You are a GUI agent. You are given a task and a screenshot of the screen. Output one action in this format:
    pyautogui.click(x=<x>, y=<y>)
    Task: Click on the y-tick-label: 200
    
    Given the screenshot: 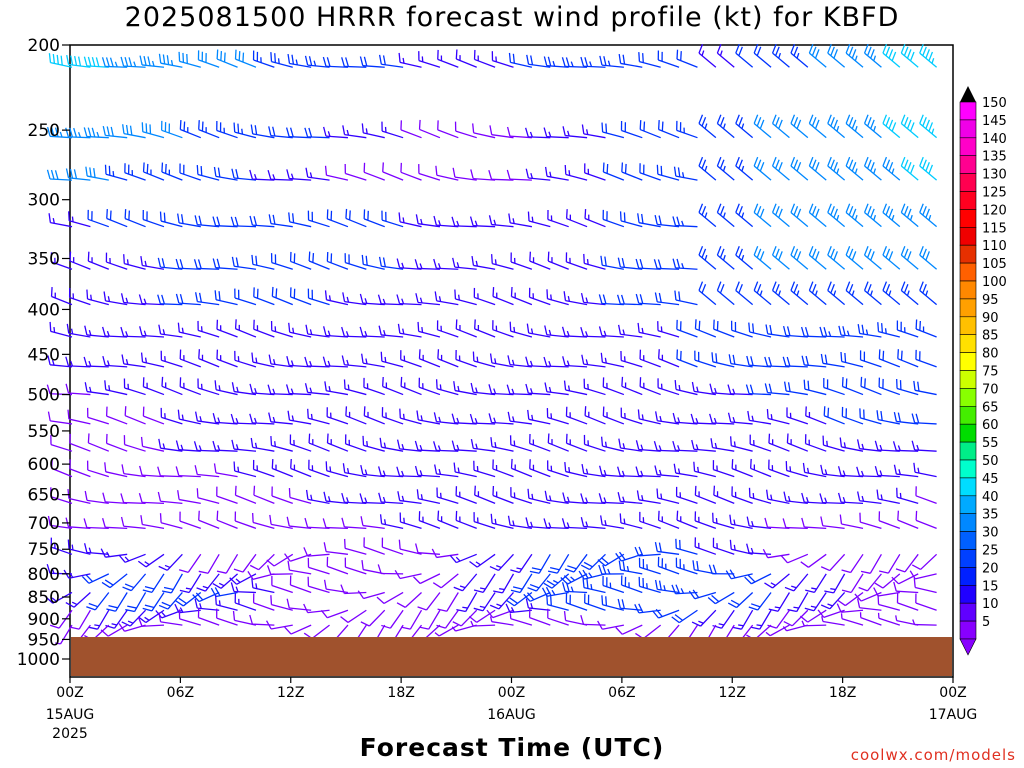 What is the action you would take?
    pyautogui.click(x=44, y=46)
    